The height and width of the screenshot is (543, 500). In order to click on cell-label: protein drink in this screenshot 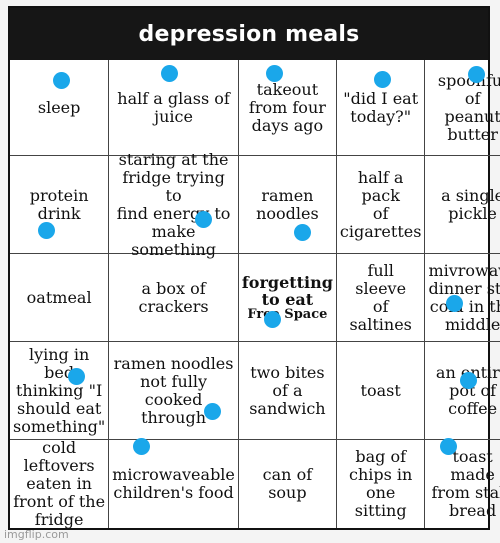, I will do `click(59, 204)`.